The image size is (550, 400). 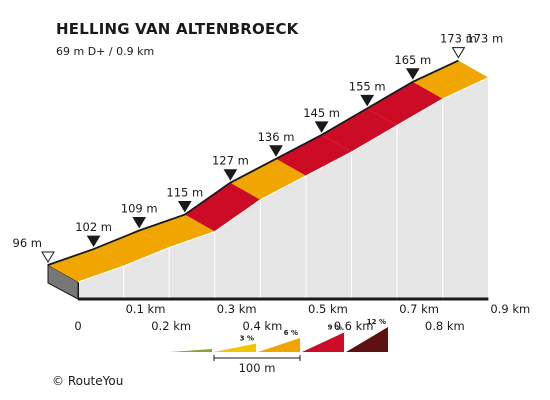 What do you see at coordinates (328, 309) in the screenshot?
I see `distance-tick-label: 0.5 km` at bounding box center [328, 309].